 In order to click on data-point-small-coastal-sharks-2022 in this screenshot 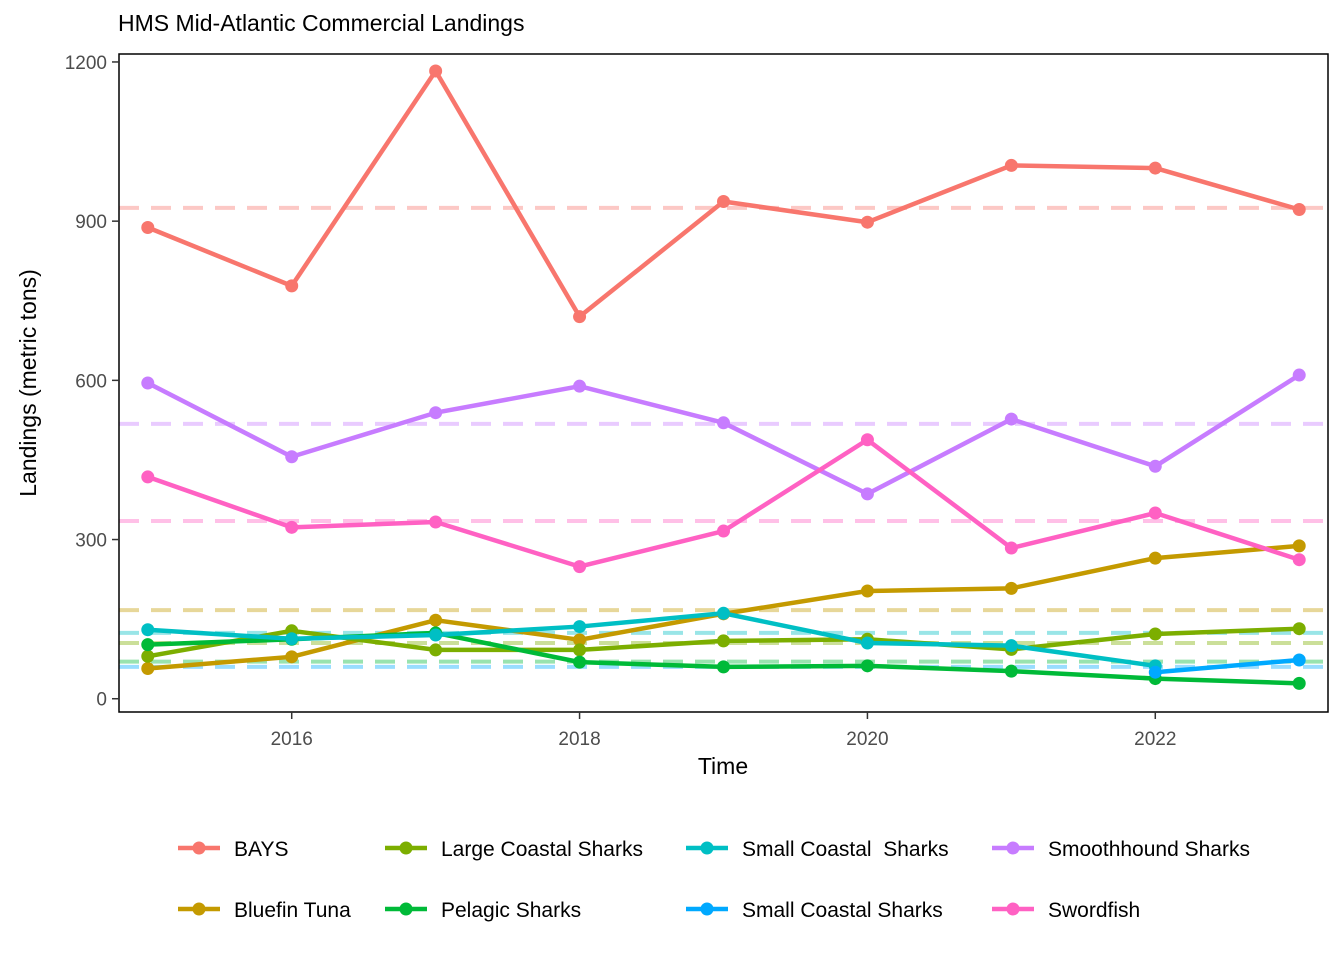, I will do `click(1155, 672)`.